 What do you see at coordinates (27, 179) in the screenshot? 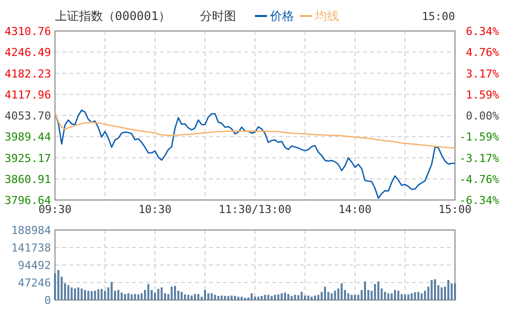
I see `y-tick-label: 3860.91` at bounding box center [27, 179].